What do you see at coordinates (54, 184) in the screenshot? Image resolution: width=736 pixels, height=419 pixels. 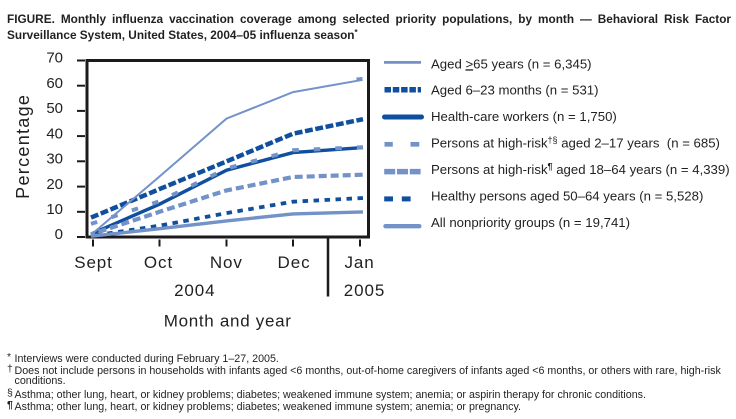 I see `svg-text: 20` at bounding box center [54, 184].